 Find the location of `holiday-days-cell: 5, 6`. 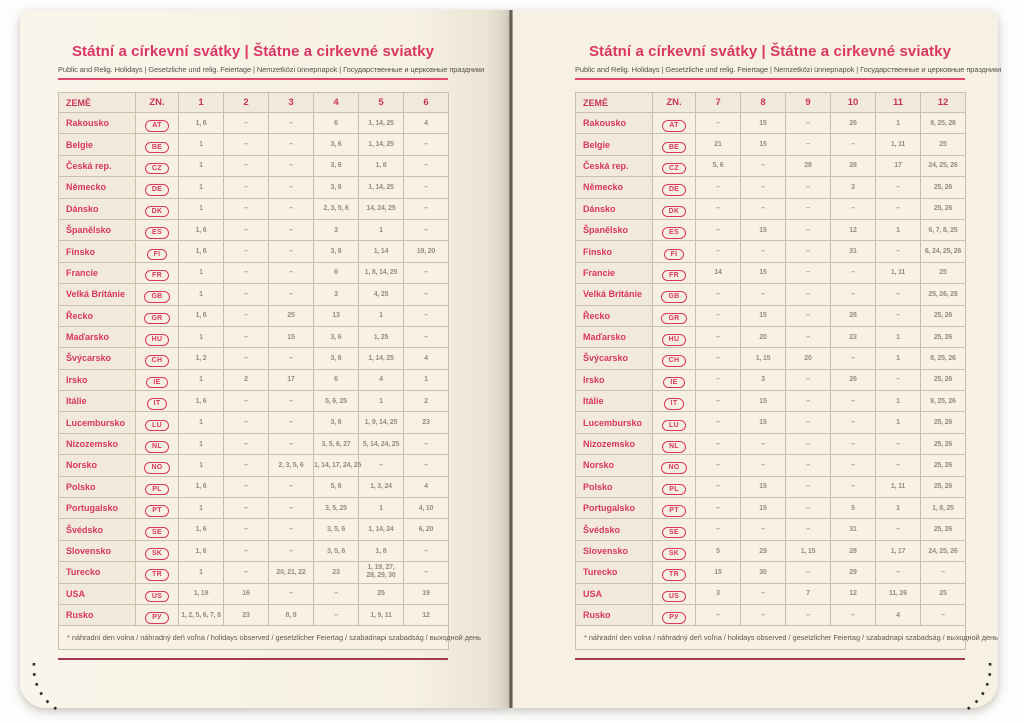

holiday-days-cell: 5, 6 is located at coordinates (336, 487).